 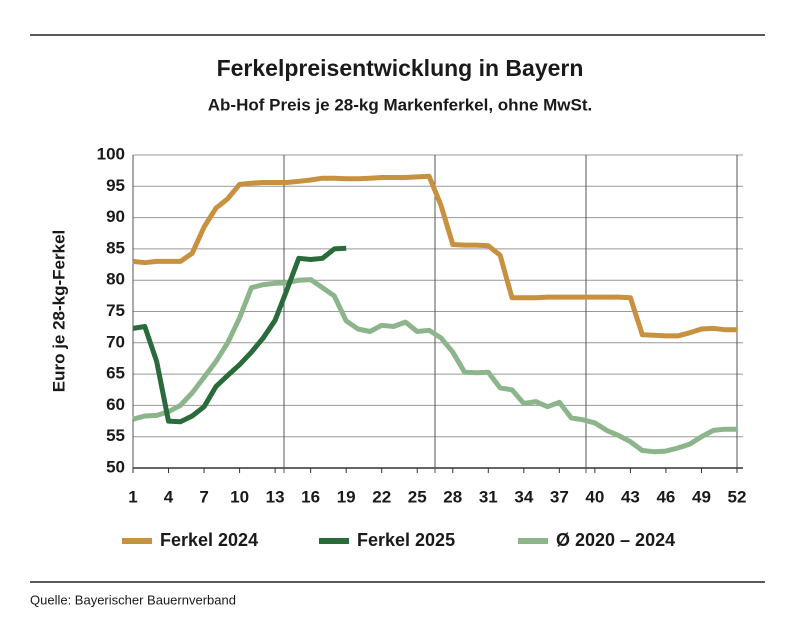 I want to click on x-tick-label: 4, so click(x=169, y=496).